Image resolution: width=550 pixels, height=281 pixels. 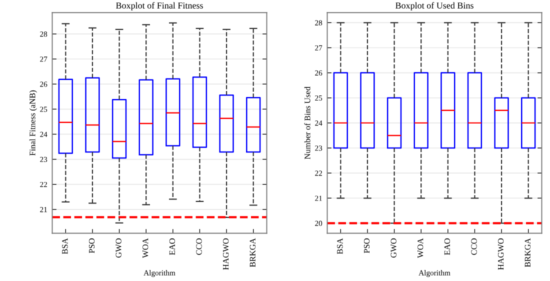 What do you see at coordinates (435, 6) in the screenshot?
I see `chart-title: Boxplot of Used Bins` at bounding box center [435, 6].